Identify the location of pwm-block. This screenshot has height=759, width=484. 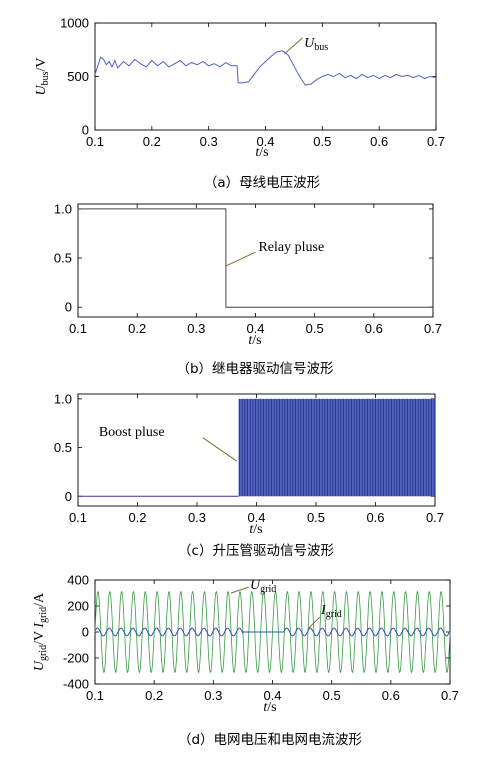
(336, 447).